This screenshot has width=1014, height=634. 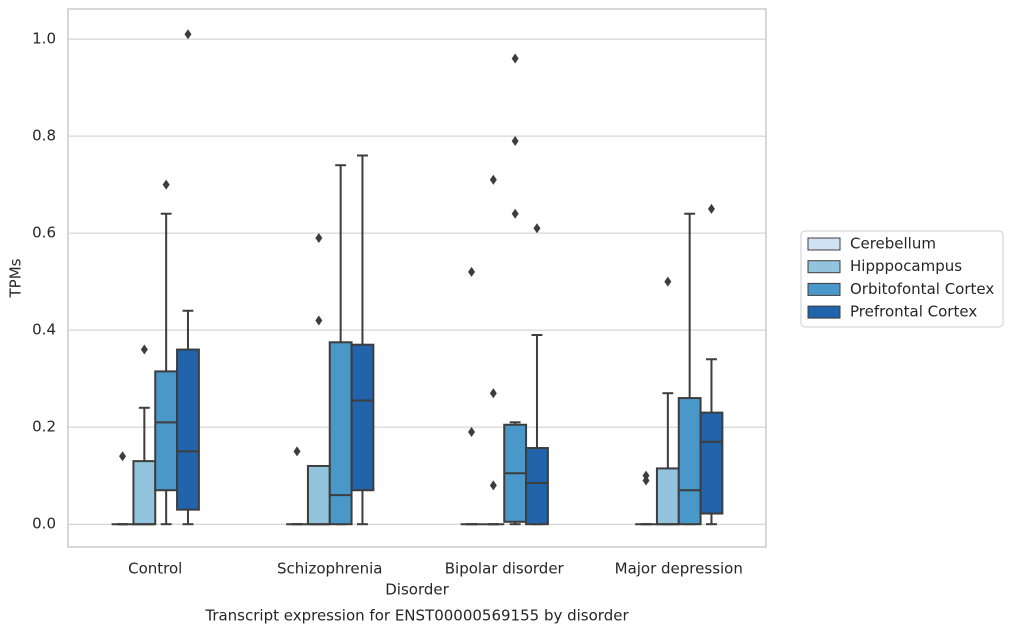 What do you see at coordinates (505, 569) in the screenshot?
I see `x-tick-label: Bipolar disorder` at bounding box center [505, 569].